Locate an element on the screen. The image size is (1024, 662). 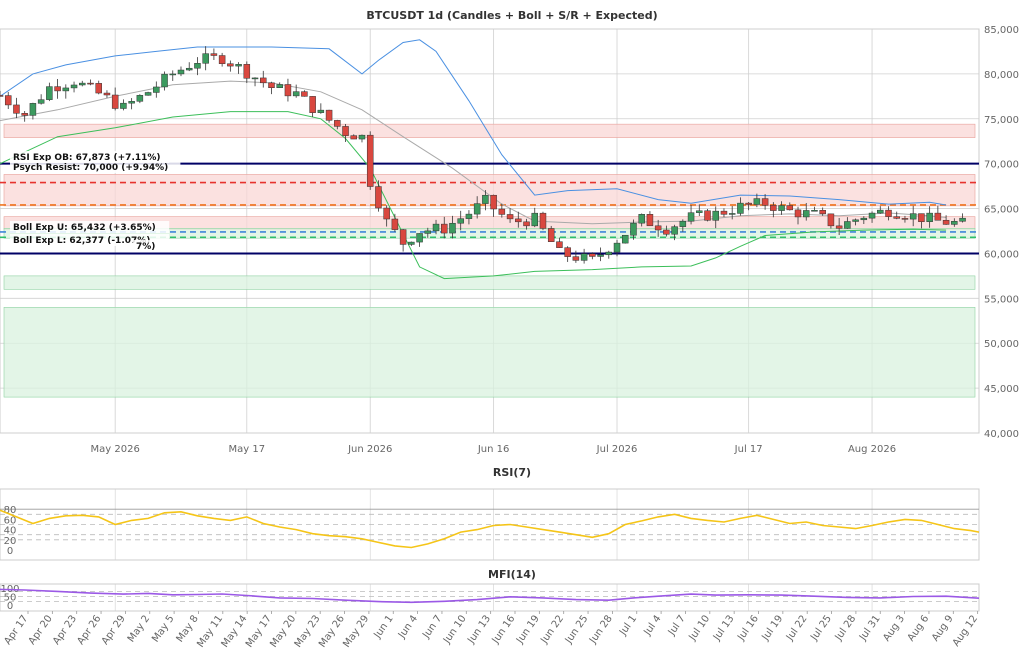
price-xtick-label: May 2026 is located at coordinates (115, 449).